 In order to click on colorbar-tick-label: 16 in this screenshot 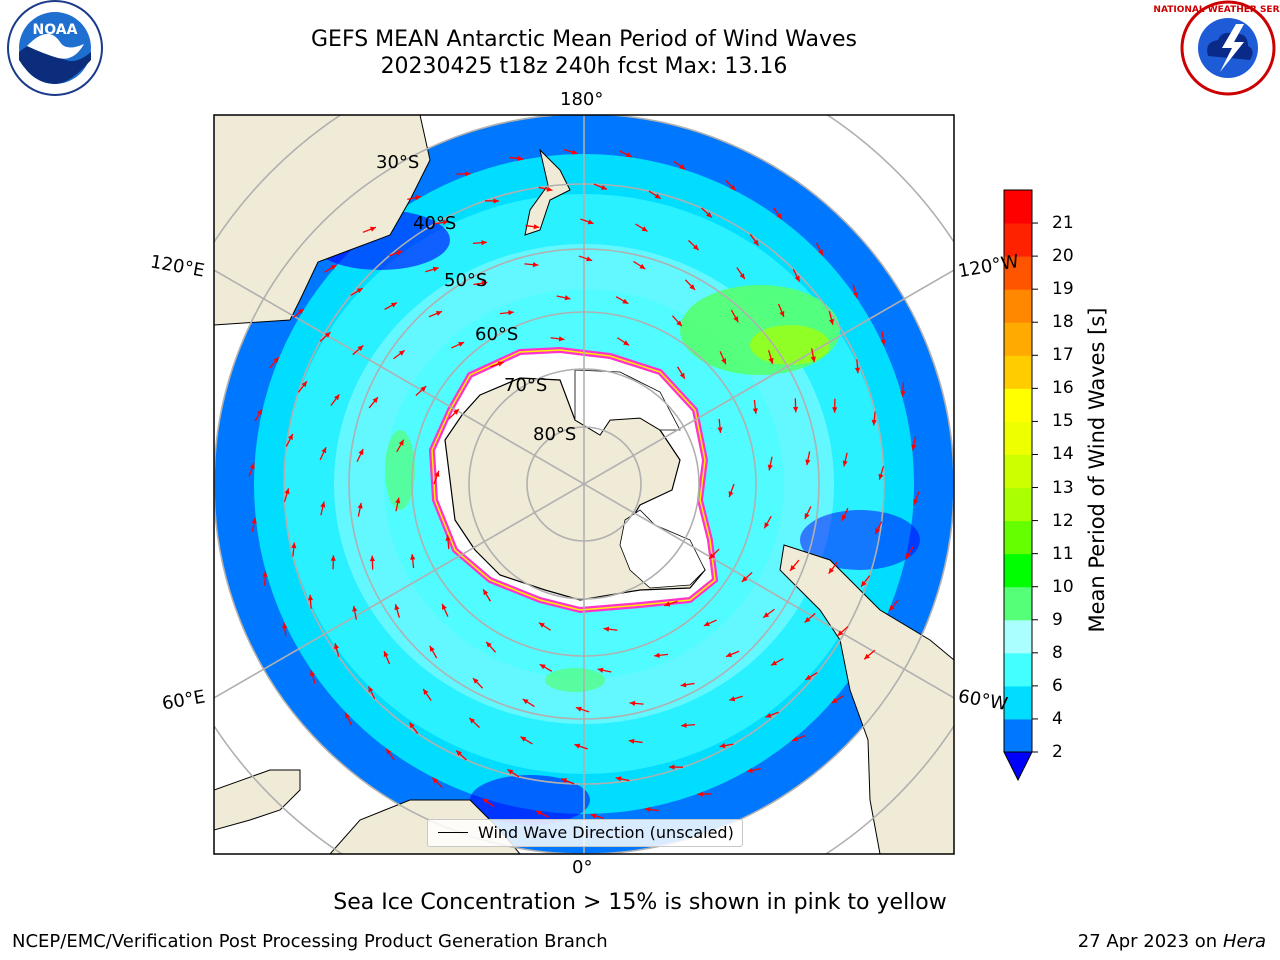, I will do `click(1063, 388)`.